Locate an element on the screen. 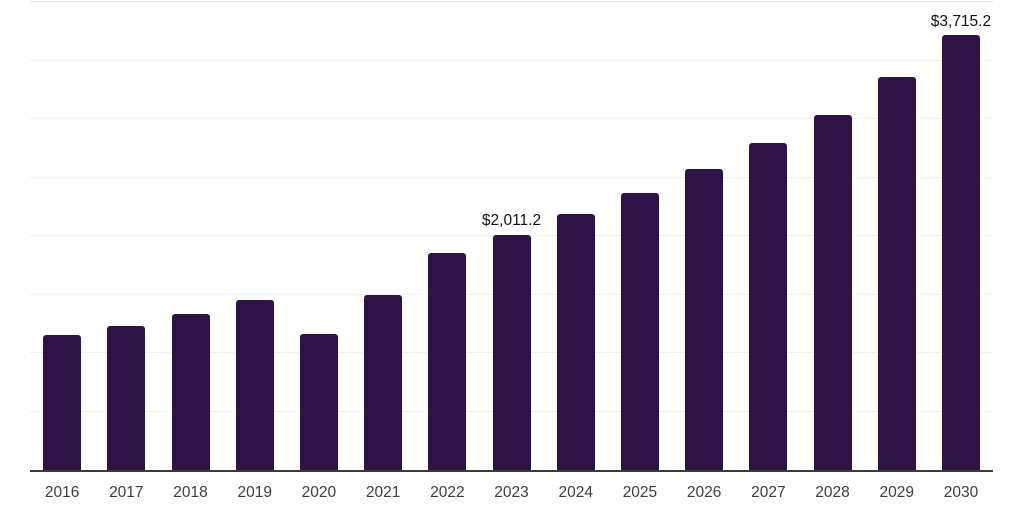  bar-2016 is located at coordinates (62, 402).